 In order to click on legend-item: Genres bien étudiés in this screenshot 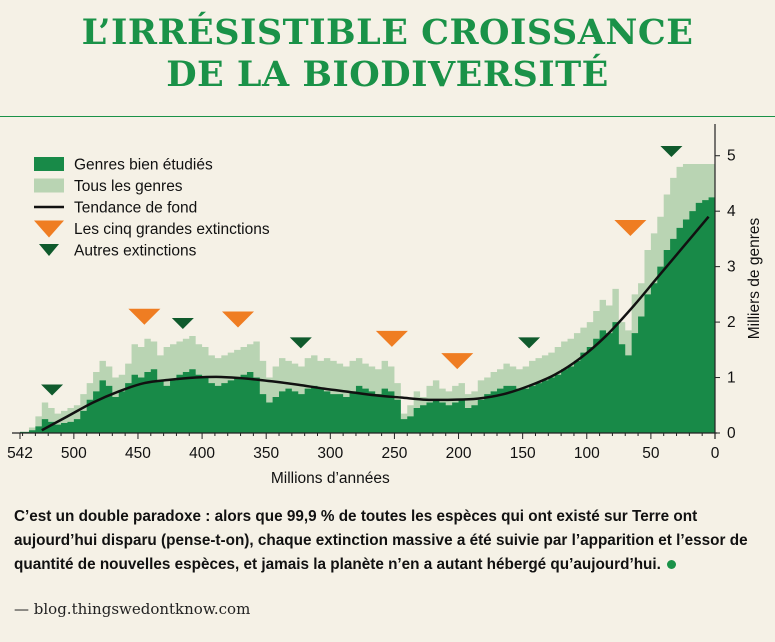, I will do `click(123, 165)`.